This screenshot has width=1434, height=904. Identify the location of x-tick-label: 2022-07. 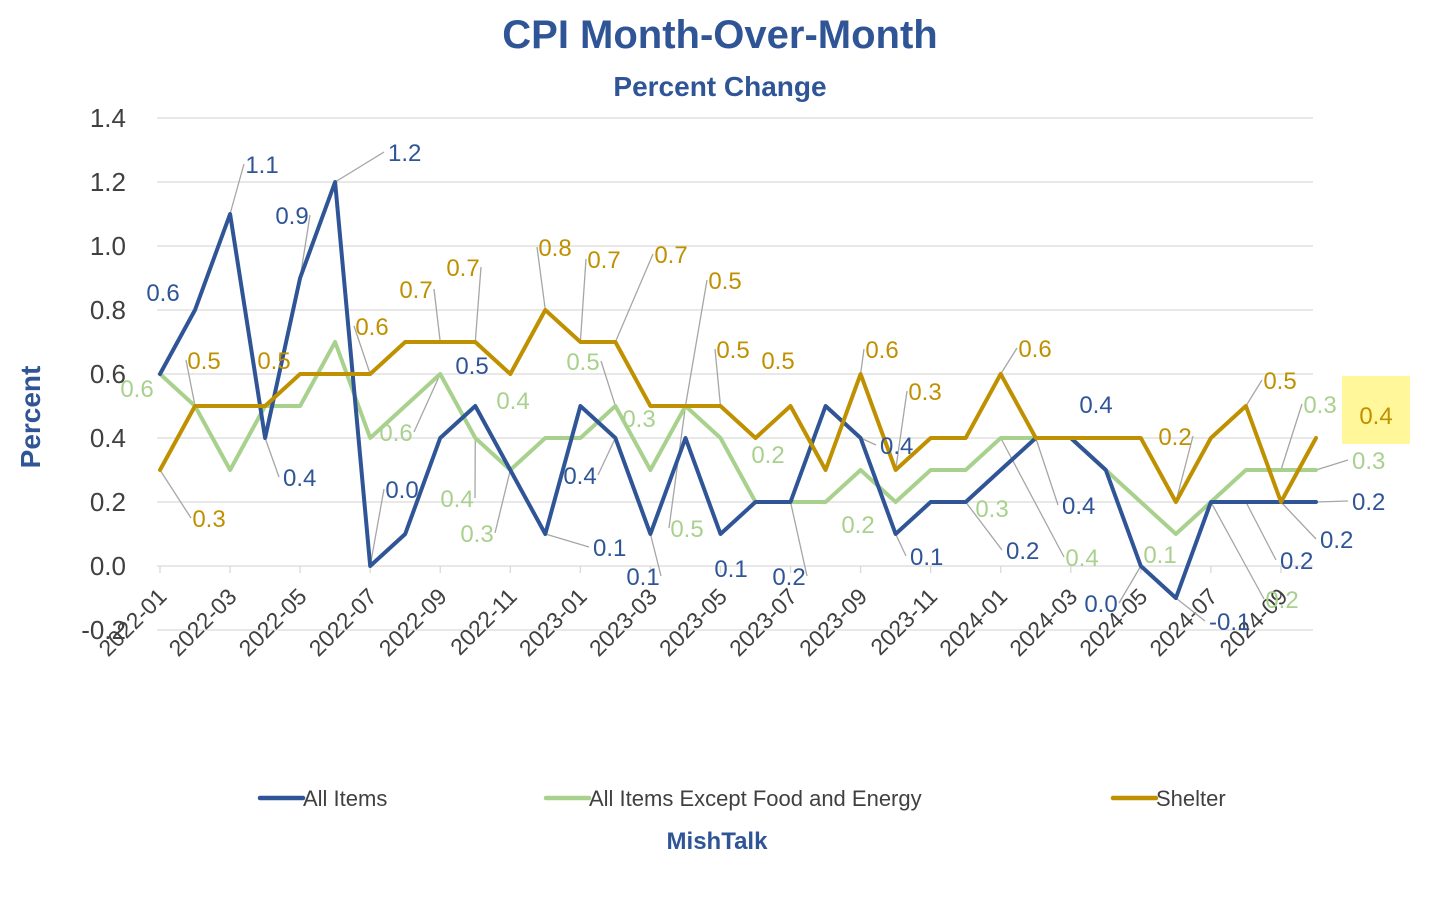
(343, 622).